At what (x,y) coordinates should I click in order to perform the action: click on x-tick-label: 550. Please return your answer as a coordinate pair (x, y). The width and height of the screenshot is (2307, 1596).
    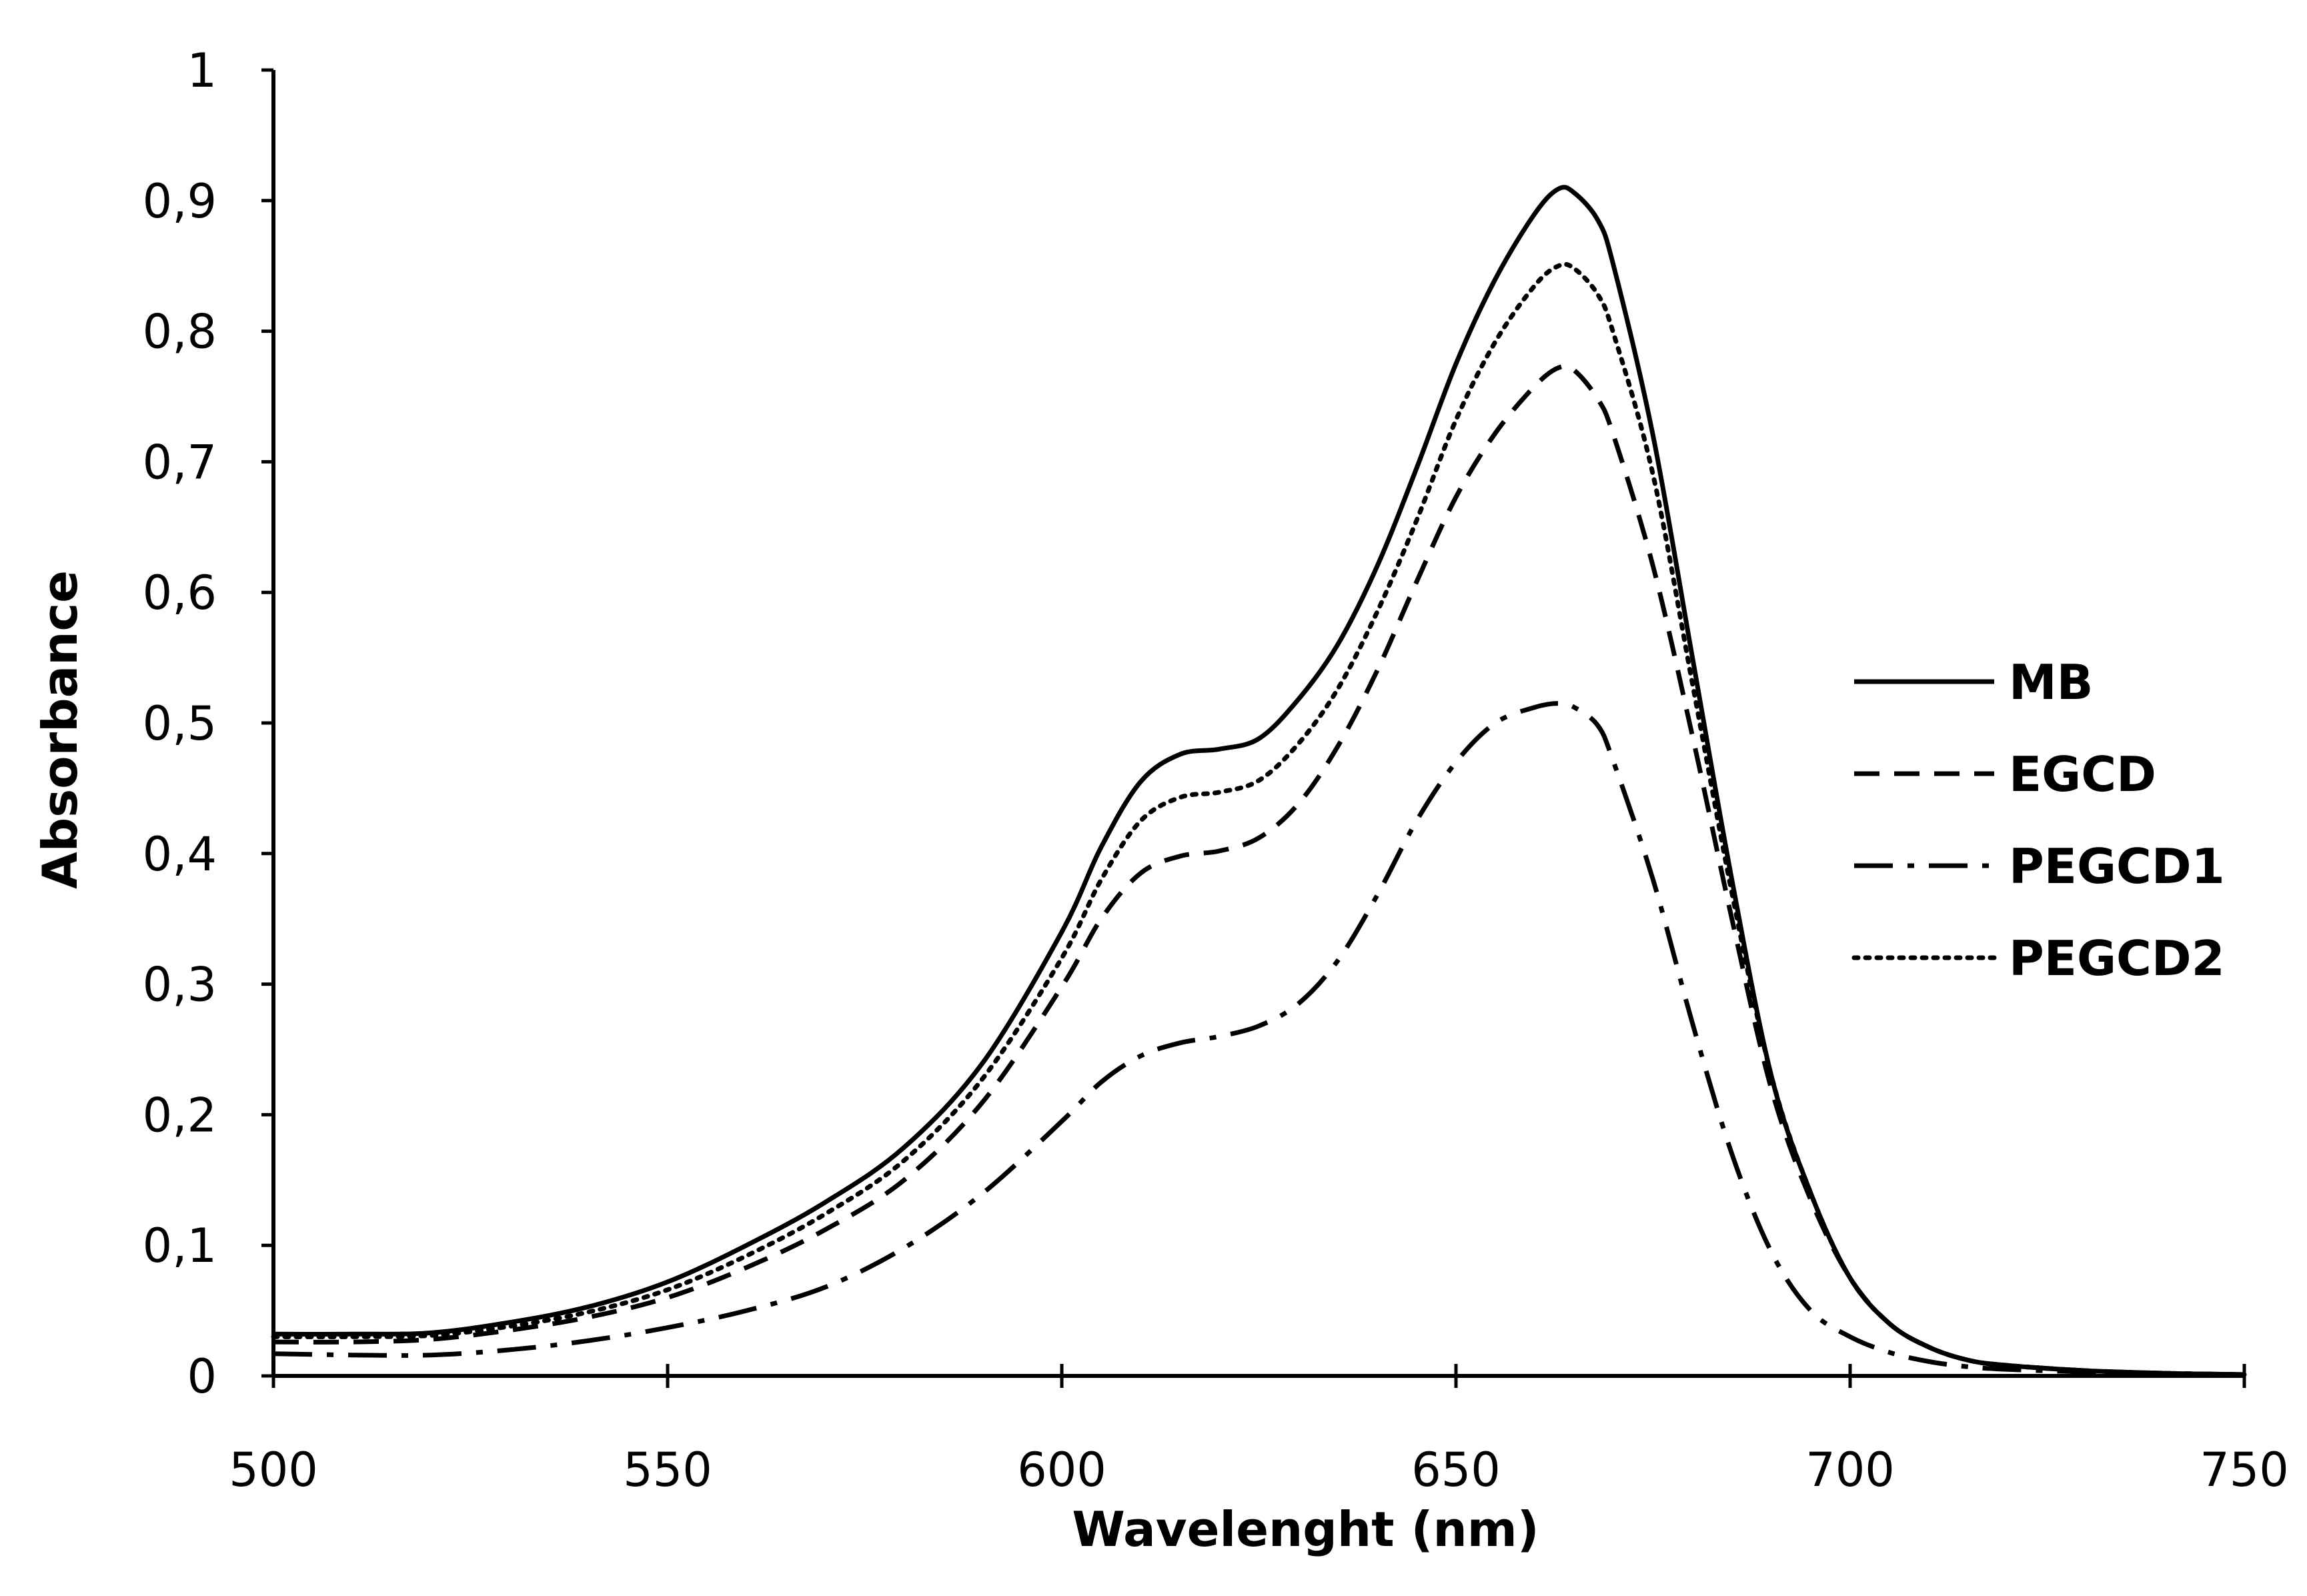
    Looking at the image, I should click on (667, 1470).